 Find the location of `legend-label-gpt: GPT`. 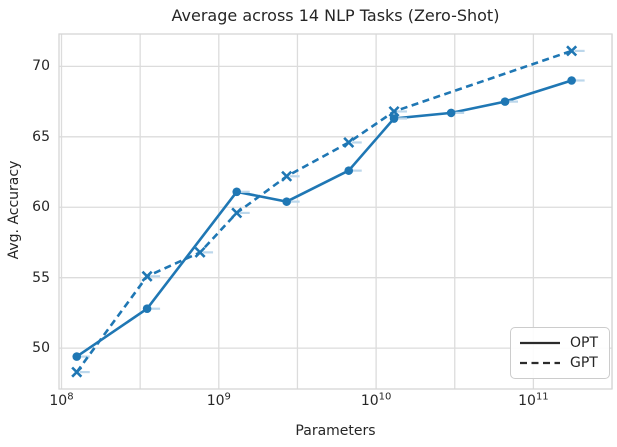

legend-label-gpt: GPT is located at coordinates (584, 363).